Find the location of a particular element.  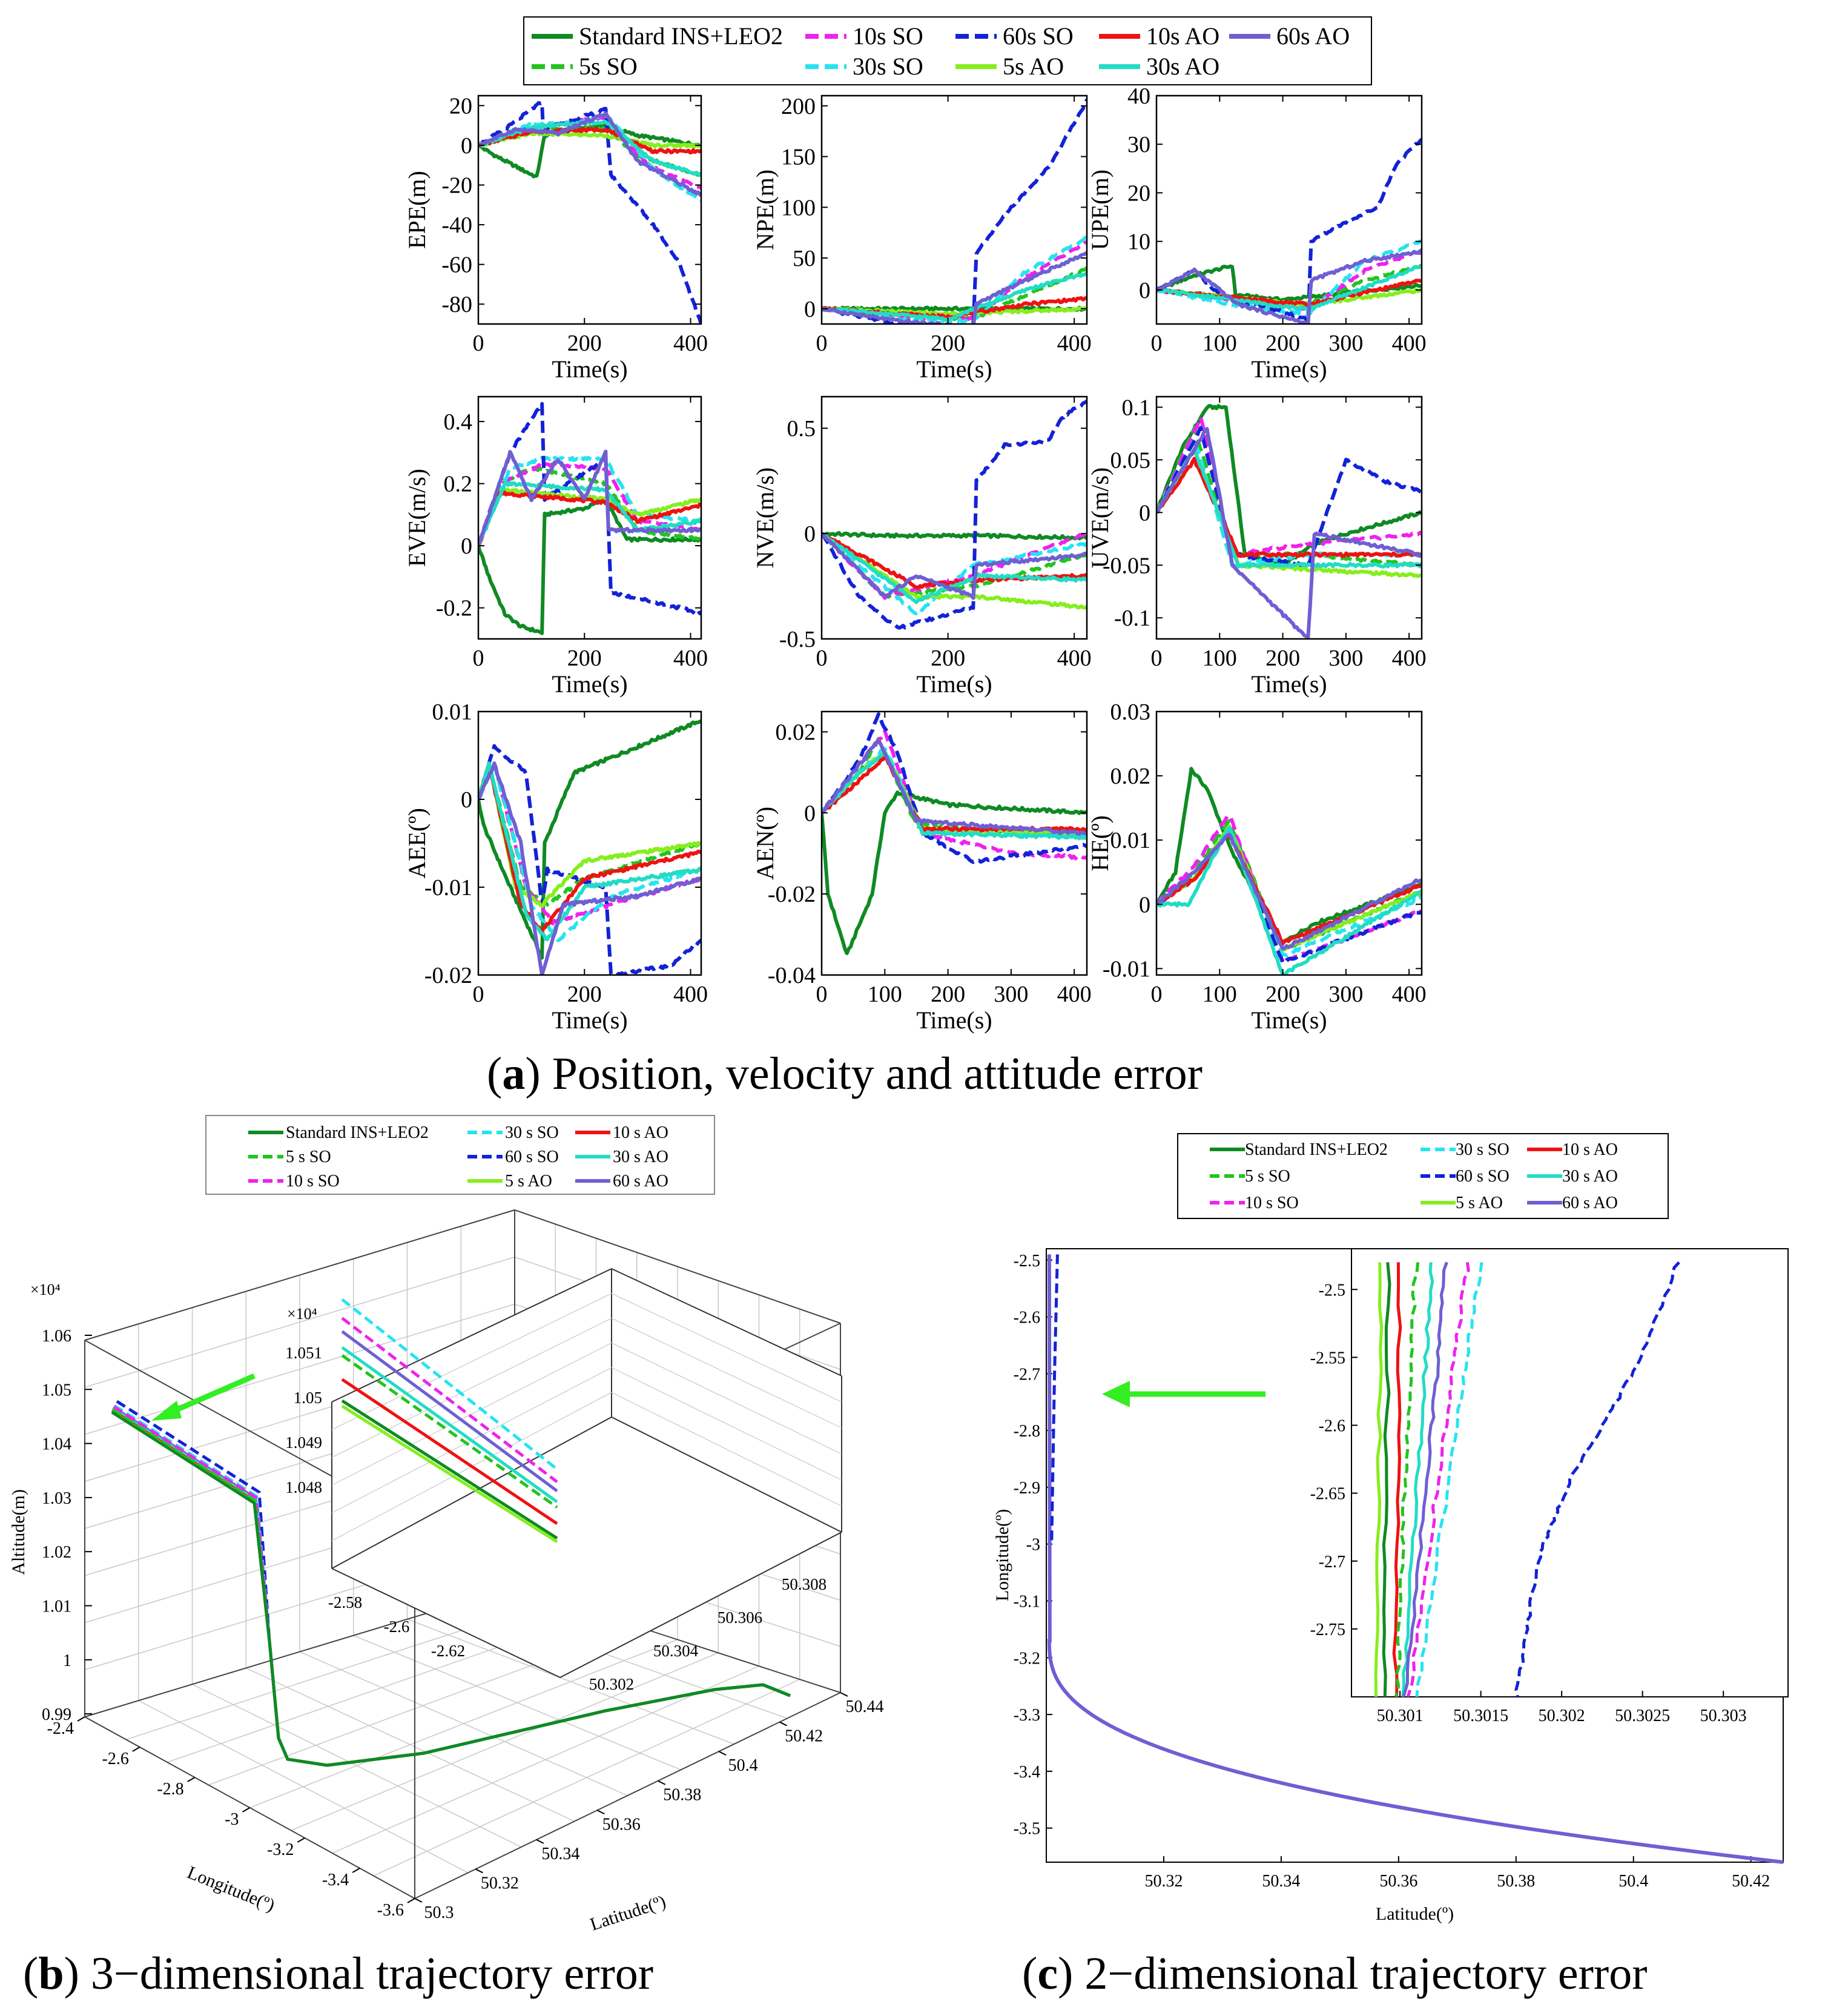

inset-c-line-so5 is located at coordinates (1407, 1479).